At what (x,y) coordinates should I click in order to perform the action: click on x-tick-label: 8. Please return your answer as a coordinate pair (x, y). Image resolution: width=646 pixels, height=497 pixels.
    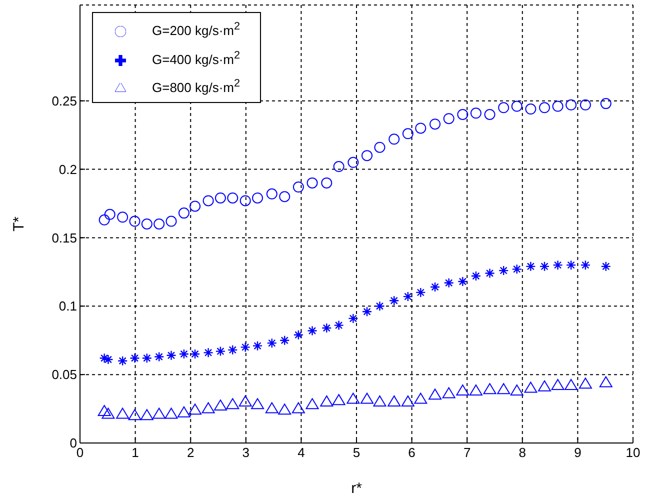
    Looking at the image, I should click on (522, 452).